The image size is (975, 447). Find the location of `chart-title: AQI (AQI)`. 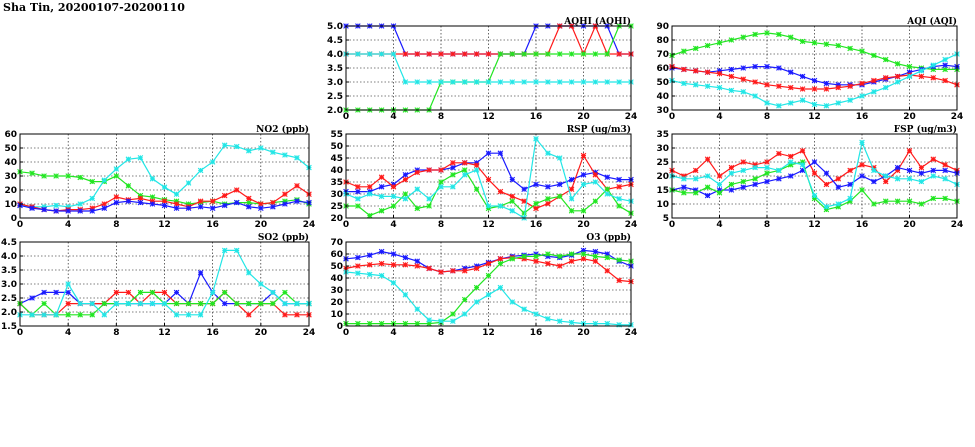

chart-title: AQI (AQI) is located at coordinates (931, 21).